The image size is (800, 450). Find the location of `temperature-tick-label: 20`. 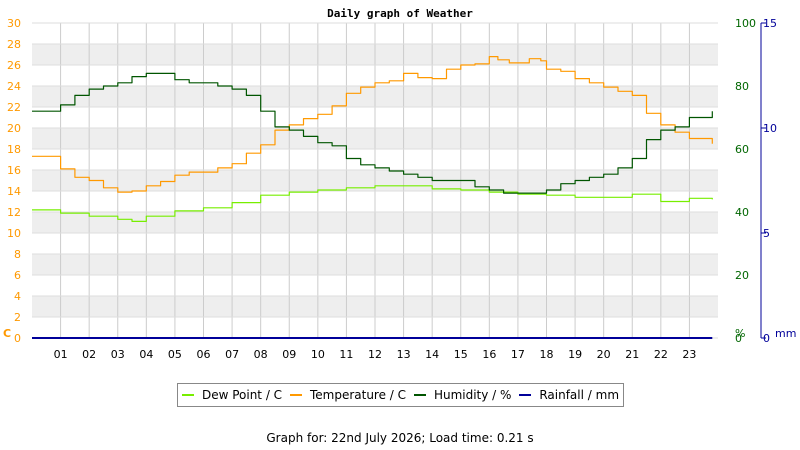

temperature-tick-label: 20 is located at coordinates (14, 128).